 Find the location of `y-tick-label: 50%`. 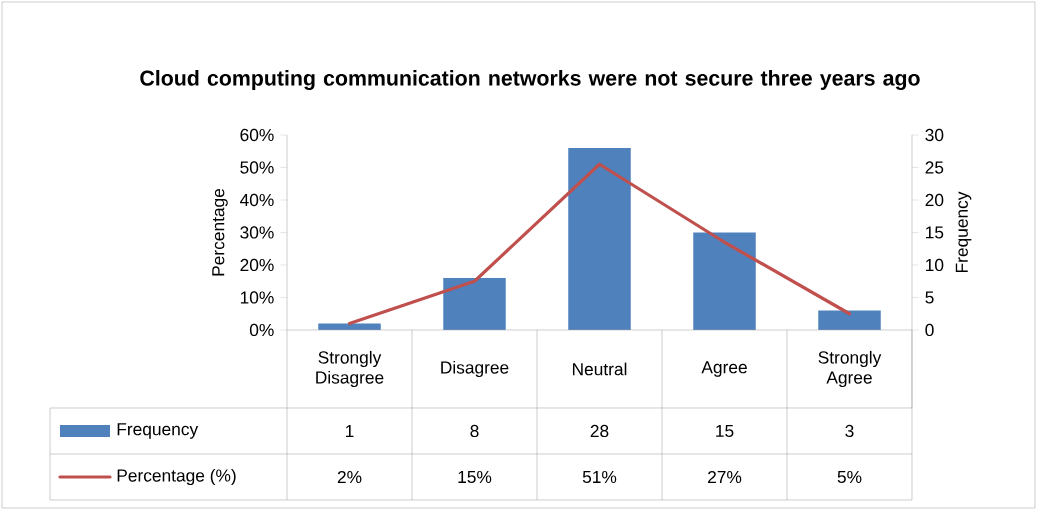

y-tick-label: 50% is located at coordinates (257, 167).